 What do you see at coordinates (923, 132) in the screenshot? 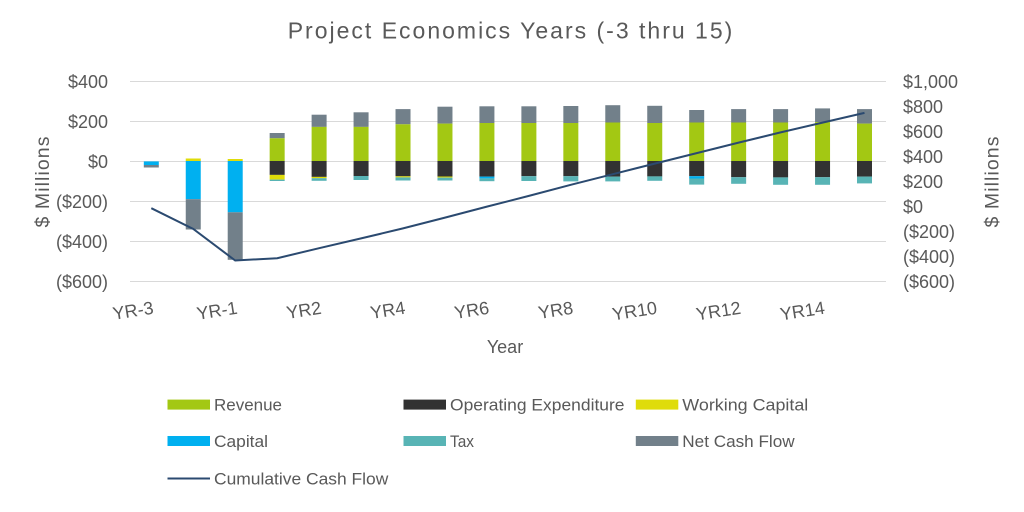
I see `svg-text: $600` at bounding box center [923, 132].